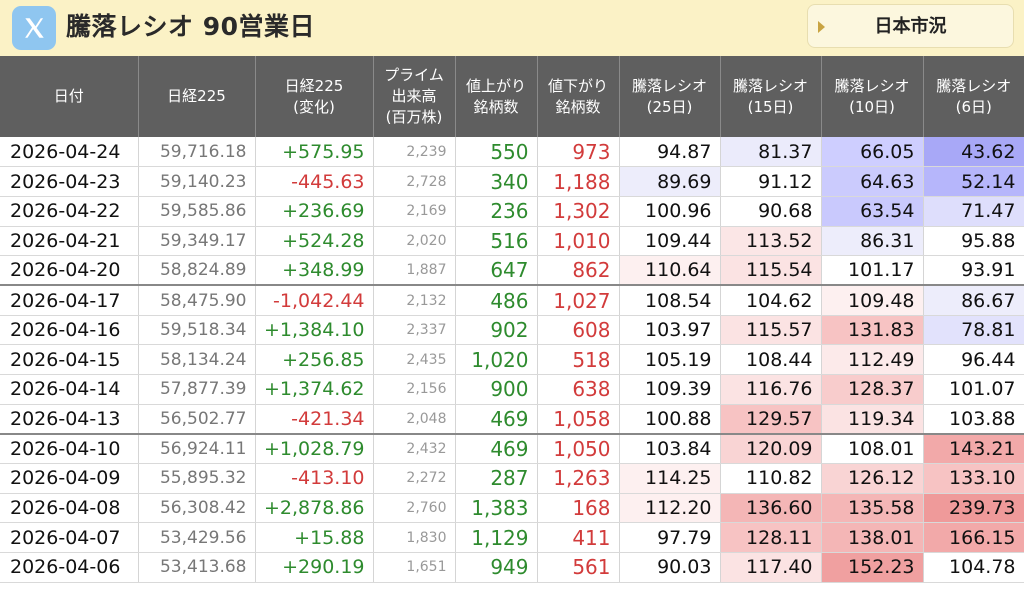 Image resolution: width=1024 pixels, height=609 pixels. Describe the element at coordinates (414, 152) in the screenshot. I see `cell-volume: 2,239` at that location.